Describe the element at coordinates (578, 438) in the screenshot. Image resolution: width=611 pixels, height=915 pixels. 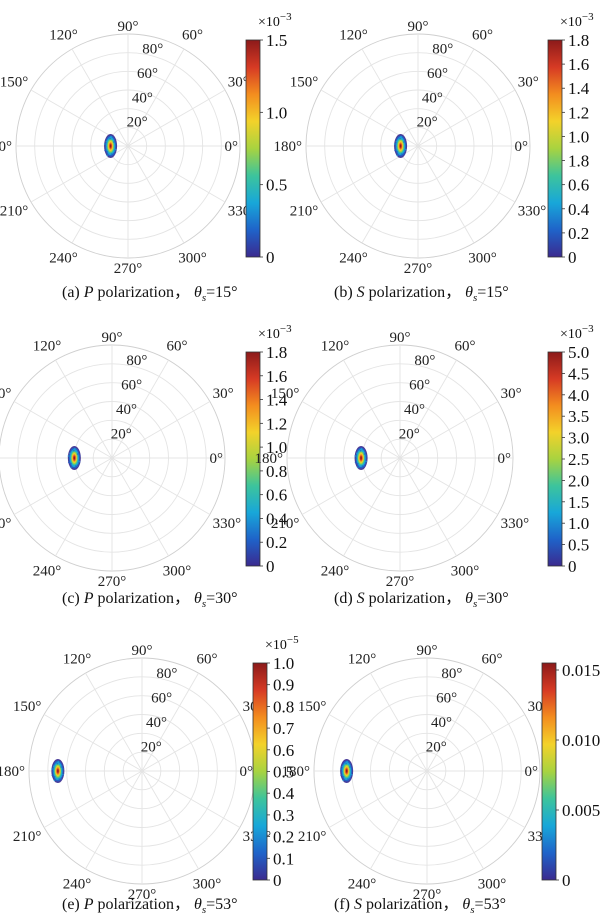
I see `colorbar-tick-label: 3.0` at that location.